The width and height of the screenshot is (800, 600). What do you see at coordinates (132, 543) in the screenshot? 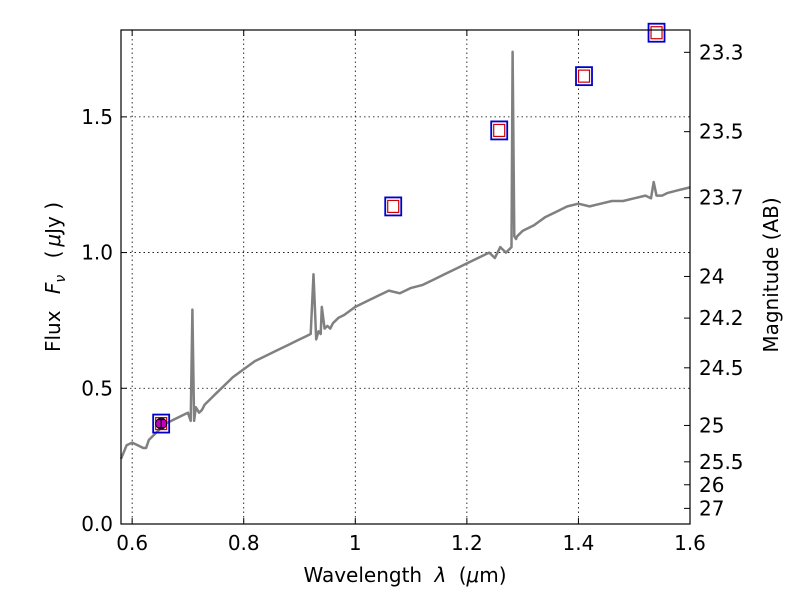
I see `x-tick-label: 0.6` at bounding box center [132, 543].